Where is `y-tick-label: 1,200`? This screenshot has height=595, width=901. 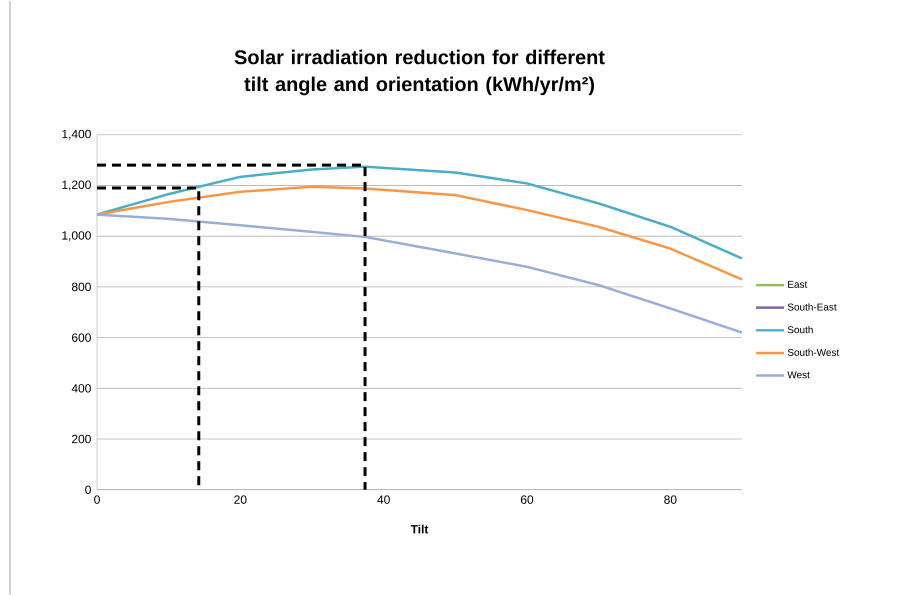
y-tick-label: 1,200 is located at coordinates (76, 185).